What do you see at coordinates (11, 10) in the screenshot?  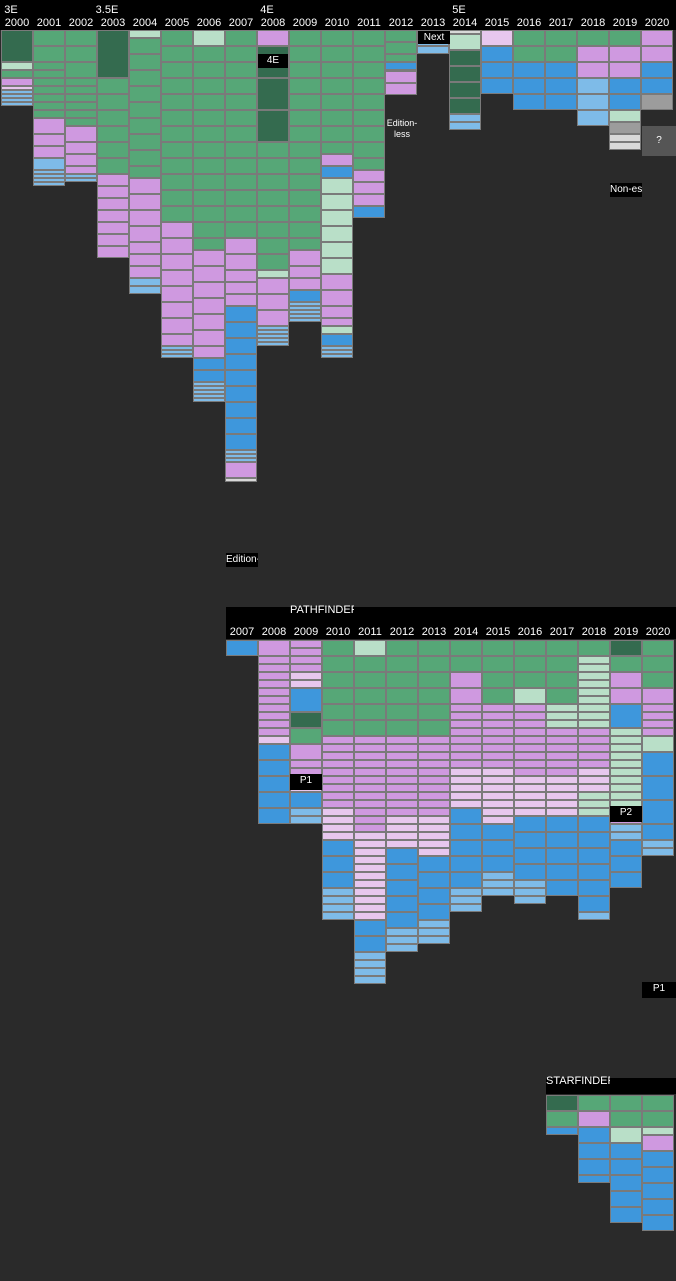 I see `edition-marker: 3E` at bounding box center [11, 10].